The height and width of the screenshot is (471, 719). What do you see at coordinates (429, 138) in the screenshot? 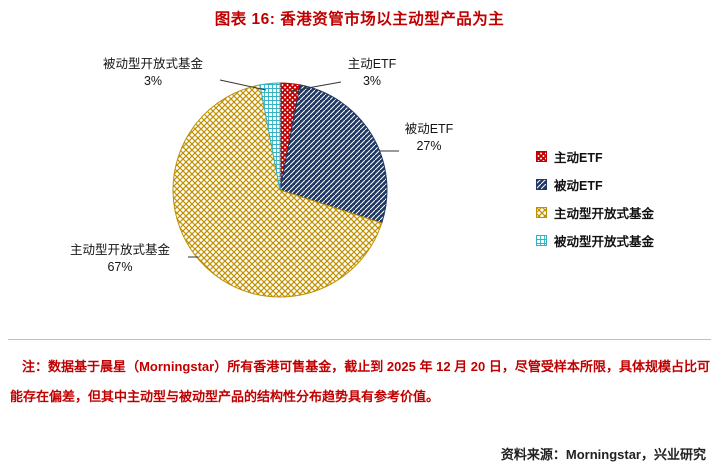
I see `pie-callout-1: 被动ETF 27%` at bounding box center [429, 138].